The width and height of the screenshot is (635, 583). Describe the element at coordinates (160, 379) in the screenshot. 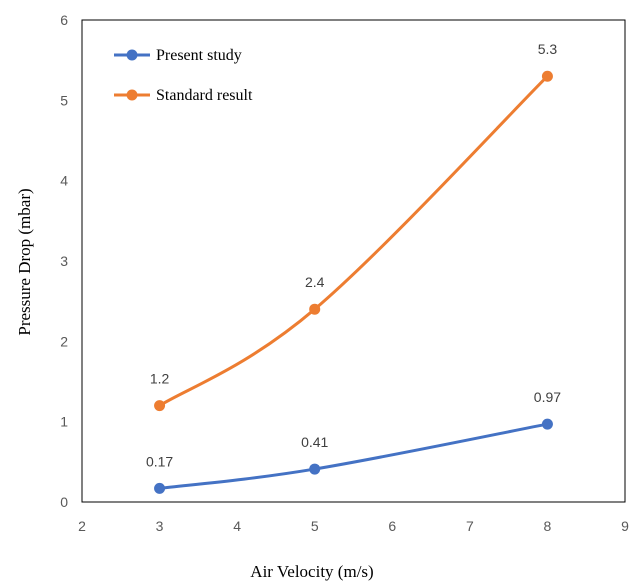

I see `data-label: 1.2` at that location.